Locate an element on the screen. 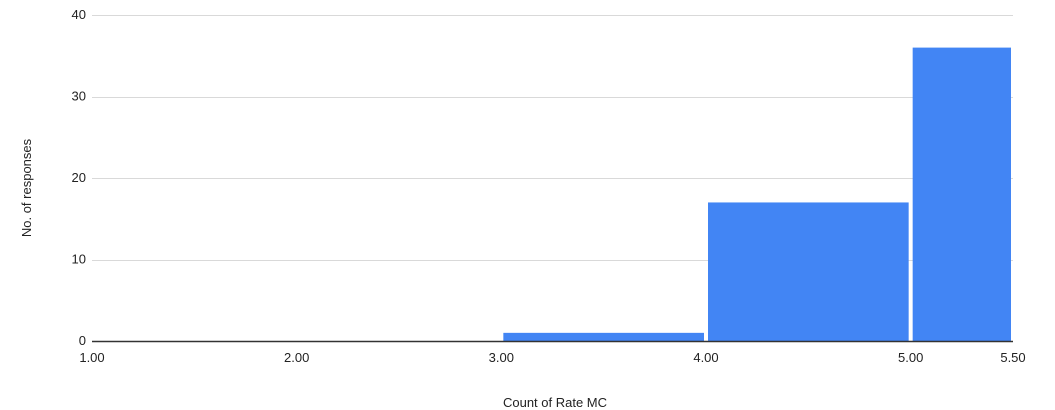  y-axis-title: No. of responses is located at coordinates (26, 187).